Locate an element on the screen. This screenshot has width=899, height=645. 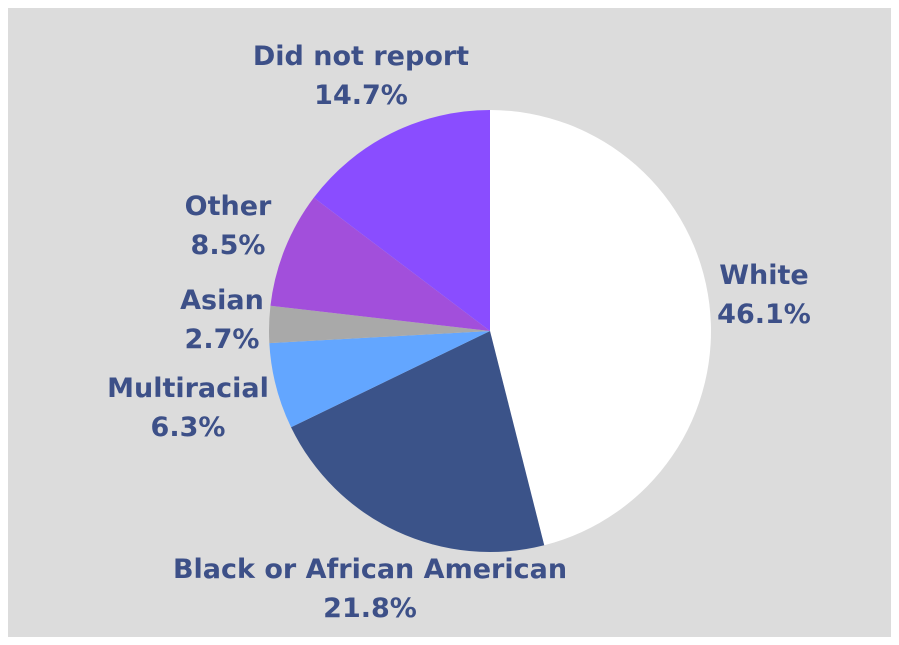
pie-slice-black-or-african-american is located at coordinates (418, 441).